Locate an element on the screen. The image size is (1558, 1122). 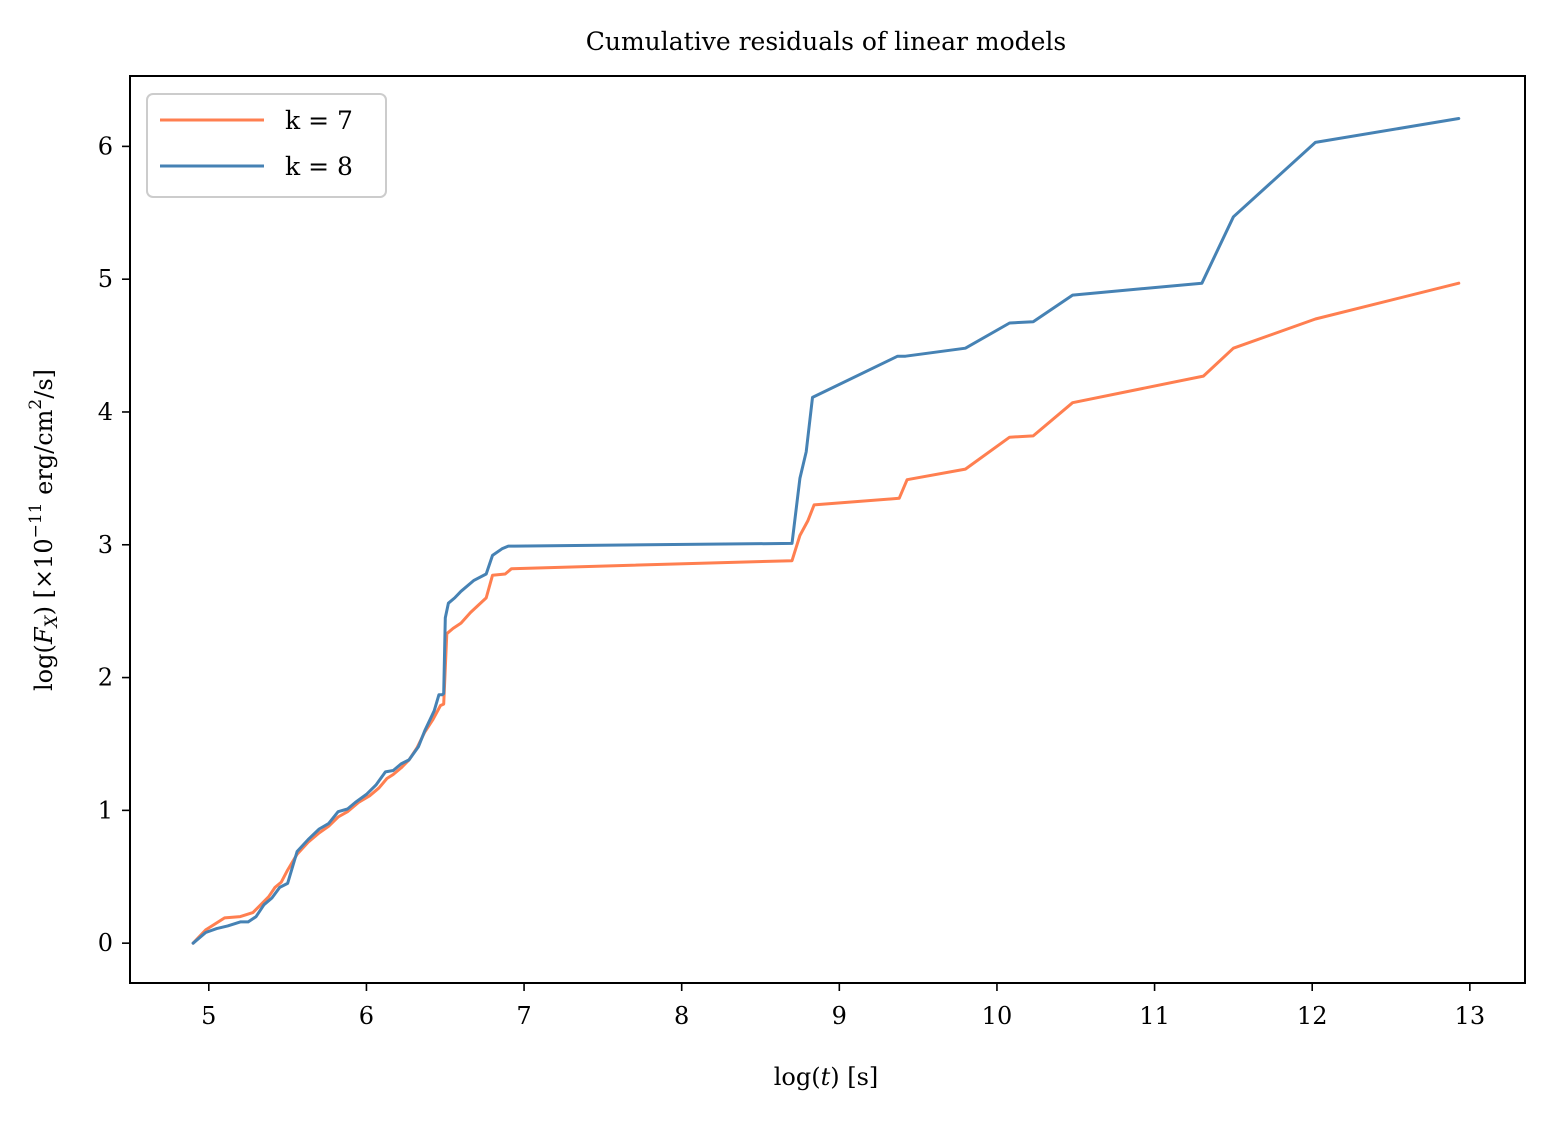
y-tick-label: 3 is located at coordinates (105, 545).